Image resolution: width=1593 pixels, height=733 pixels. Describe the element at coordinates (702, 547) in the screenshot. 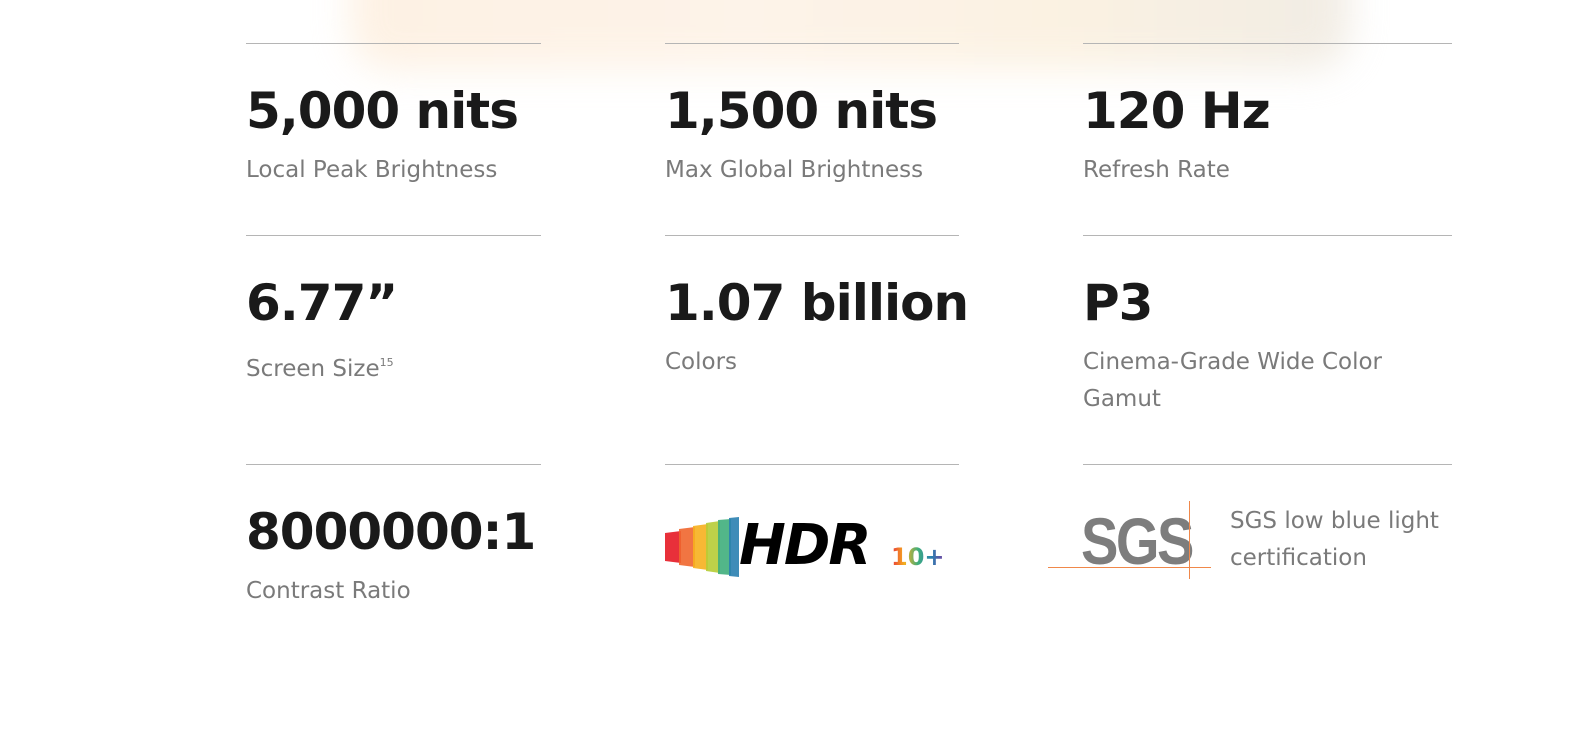

I see `rainbow-panels-icon` at that location.